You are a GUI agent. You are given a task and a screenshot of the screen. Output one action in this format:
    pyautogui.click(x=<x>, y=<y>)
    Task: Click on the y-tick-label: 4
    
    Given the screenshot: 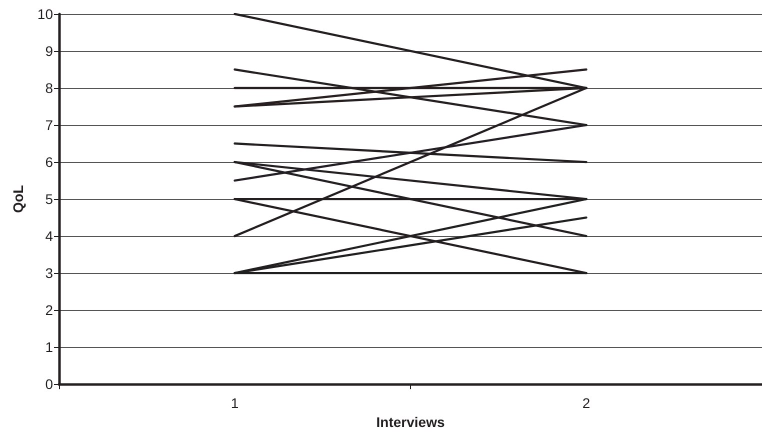 What is the action you would take?
    pyautogui.click(x=49, y=236)
    